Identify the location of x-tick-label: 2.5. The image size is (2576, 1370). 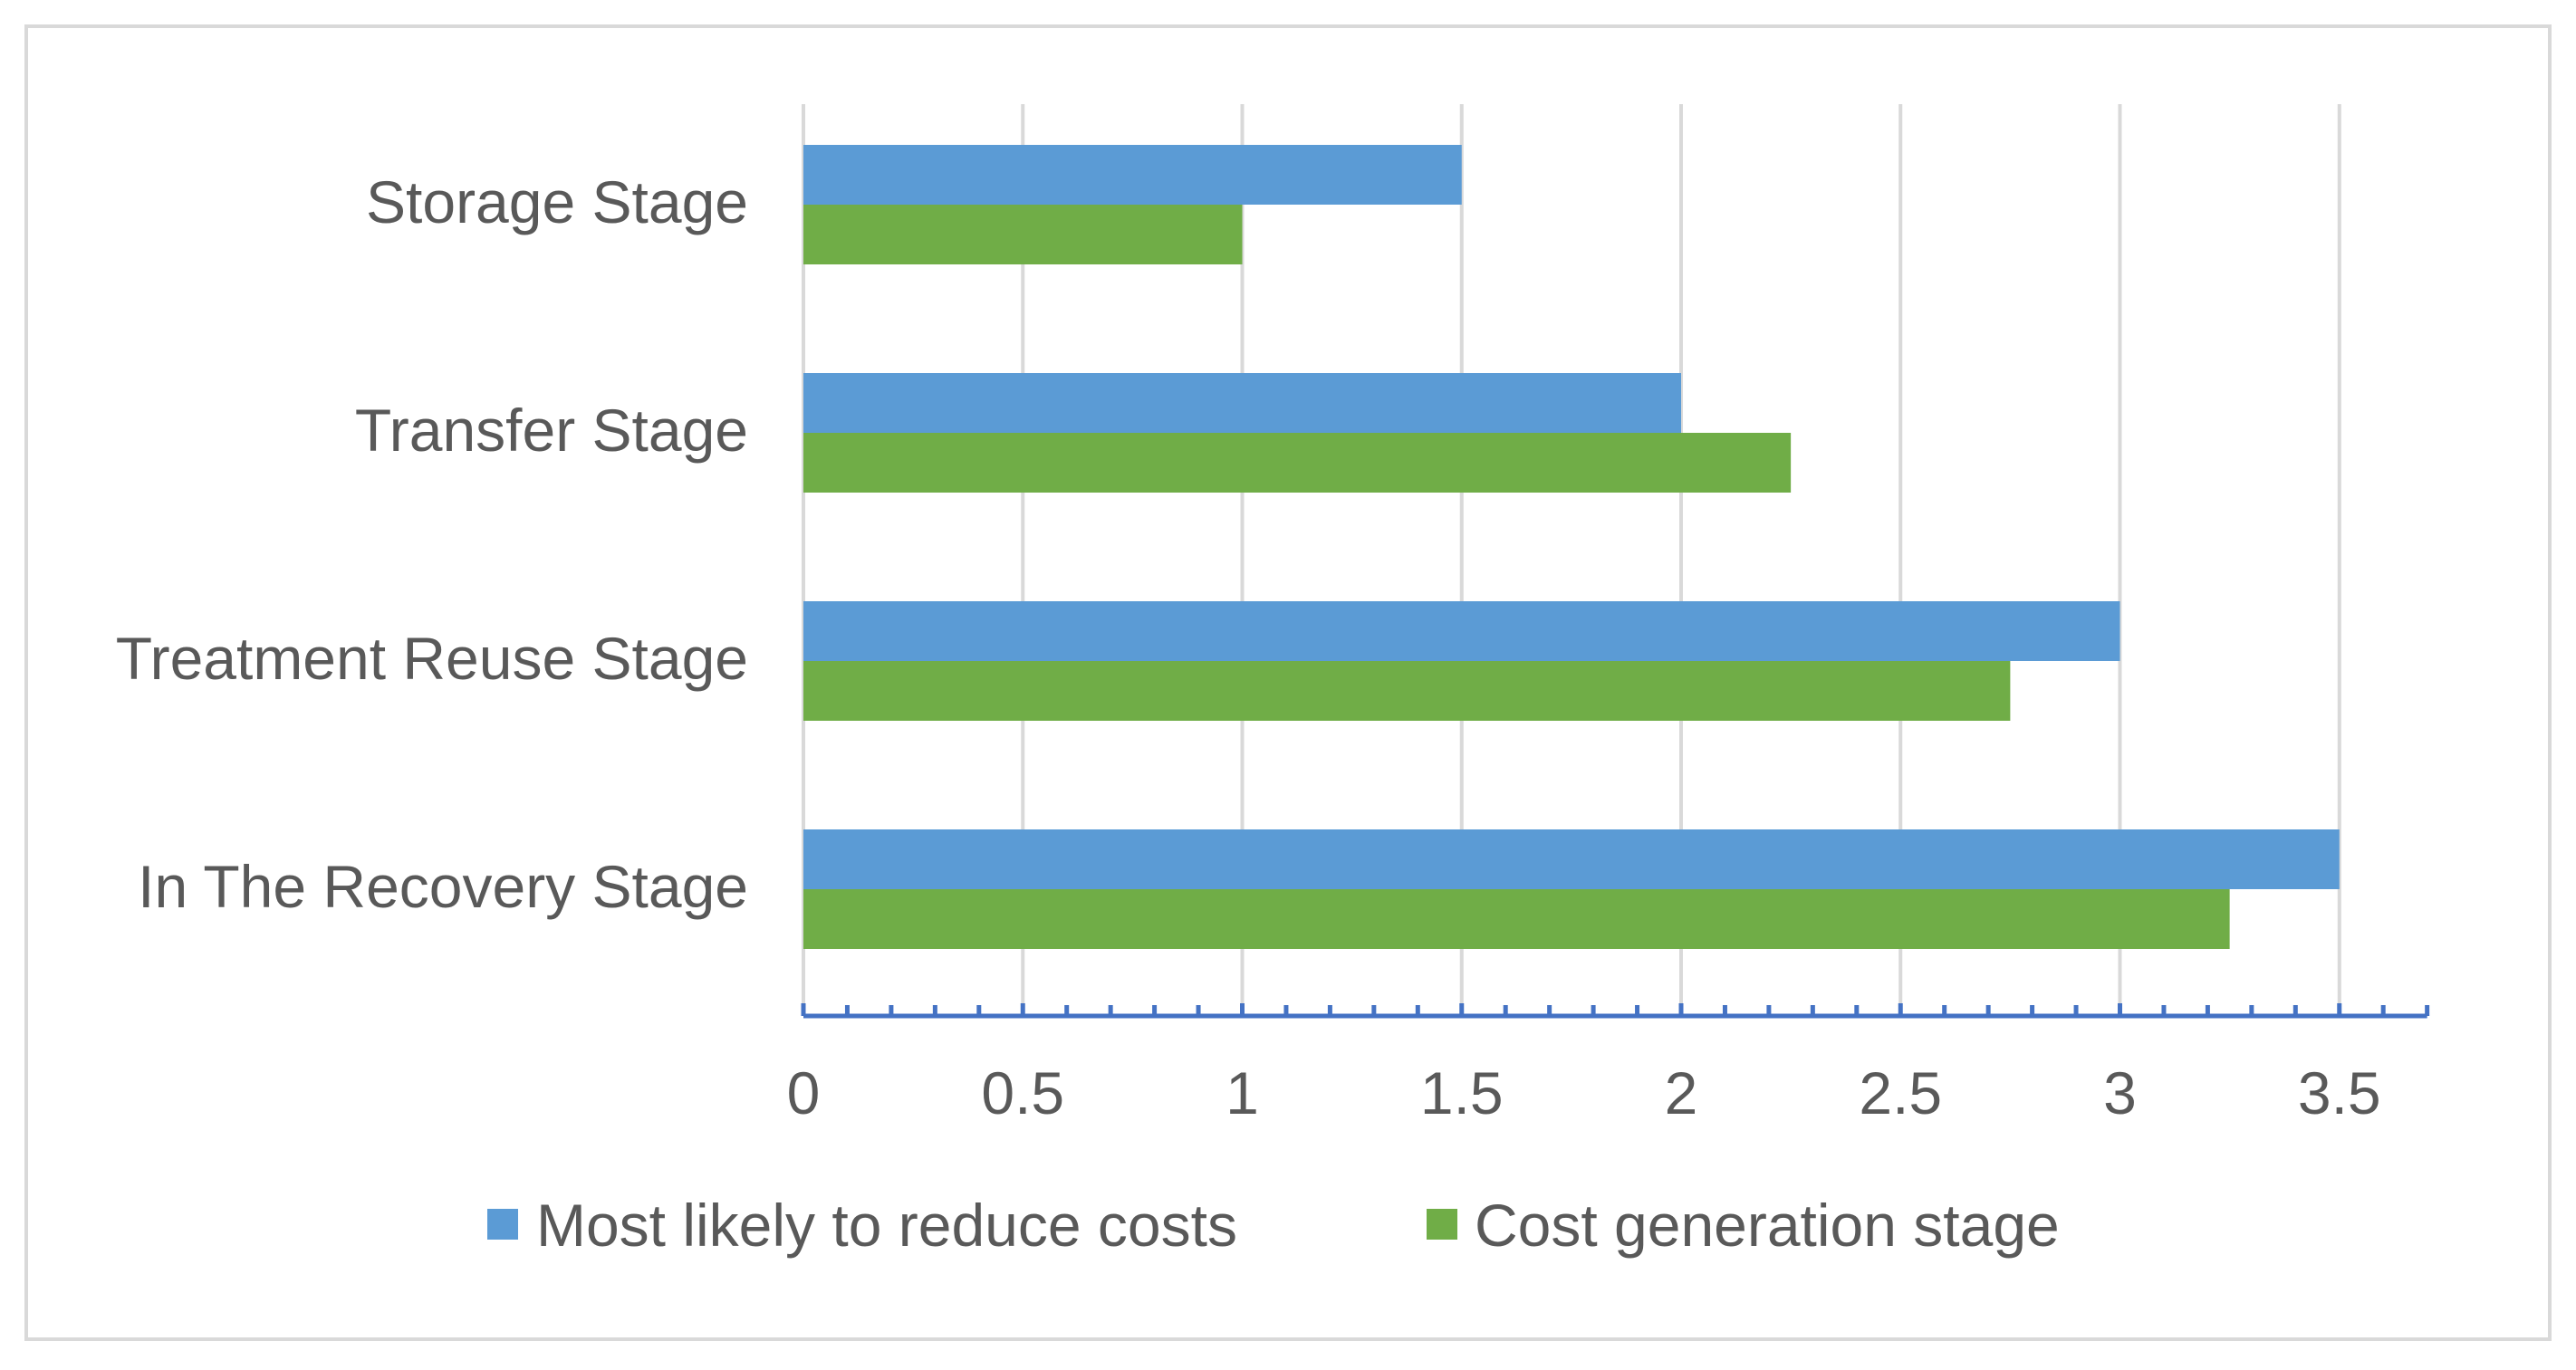
(1900, 1093).